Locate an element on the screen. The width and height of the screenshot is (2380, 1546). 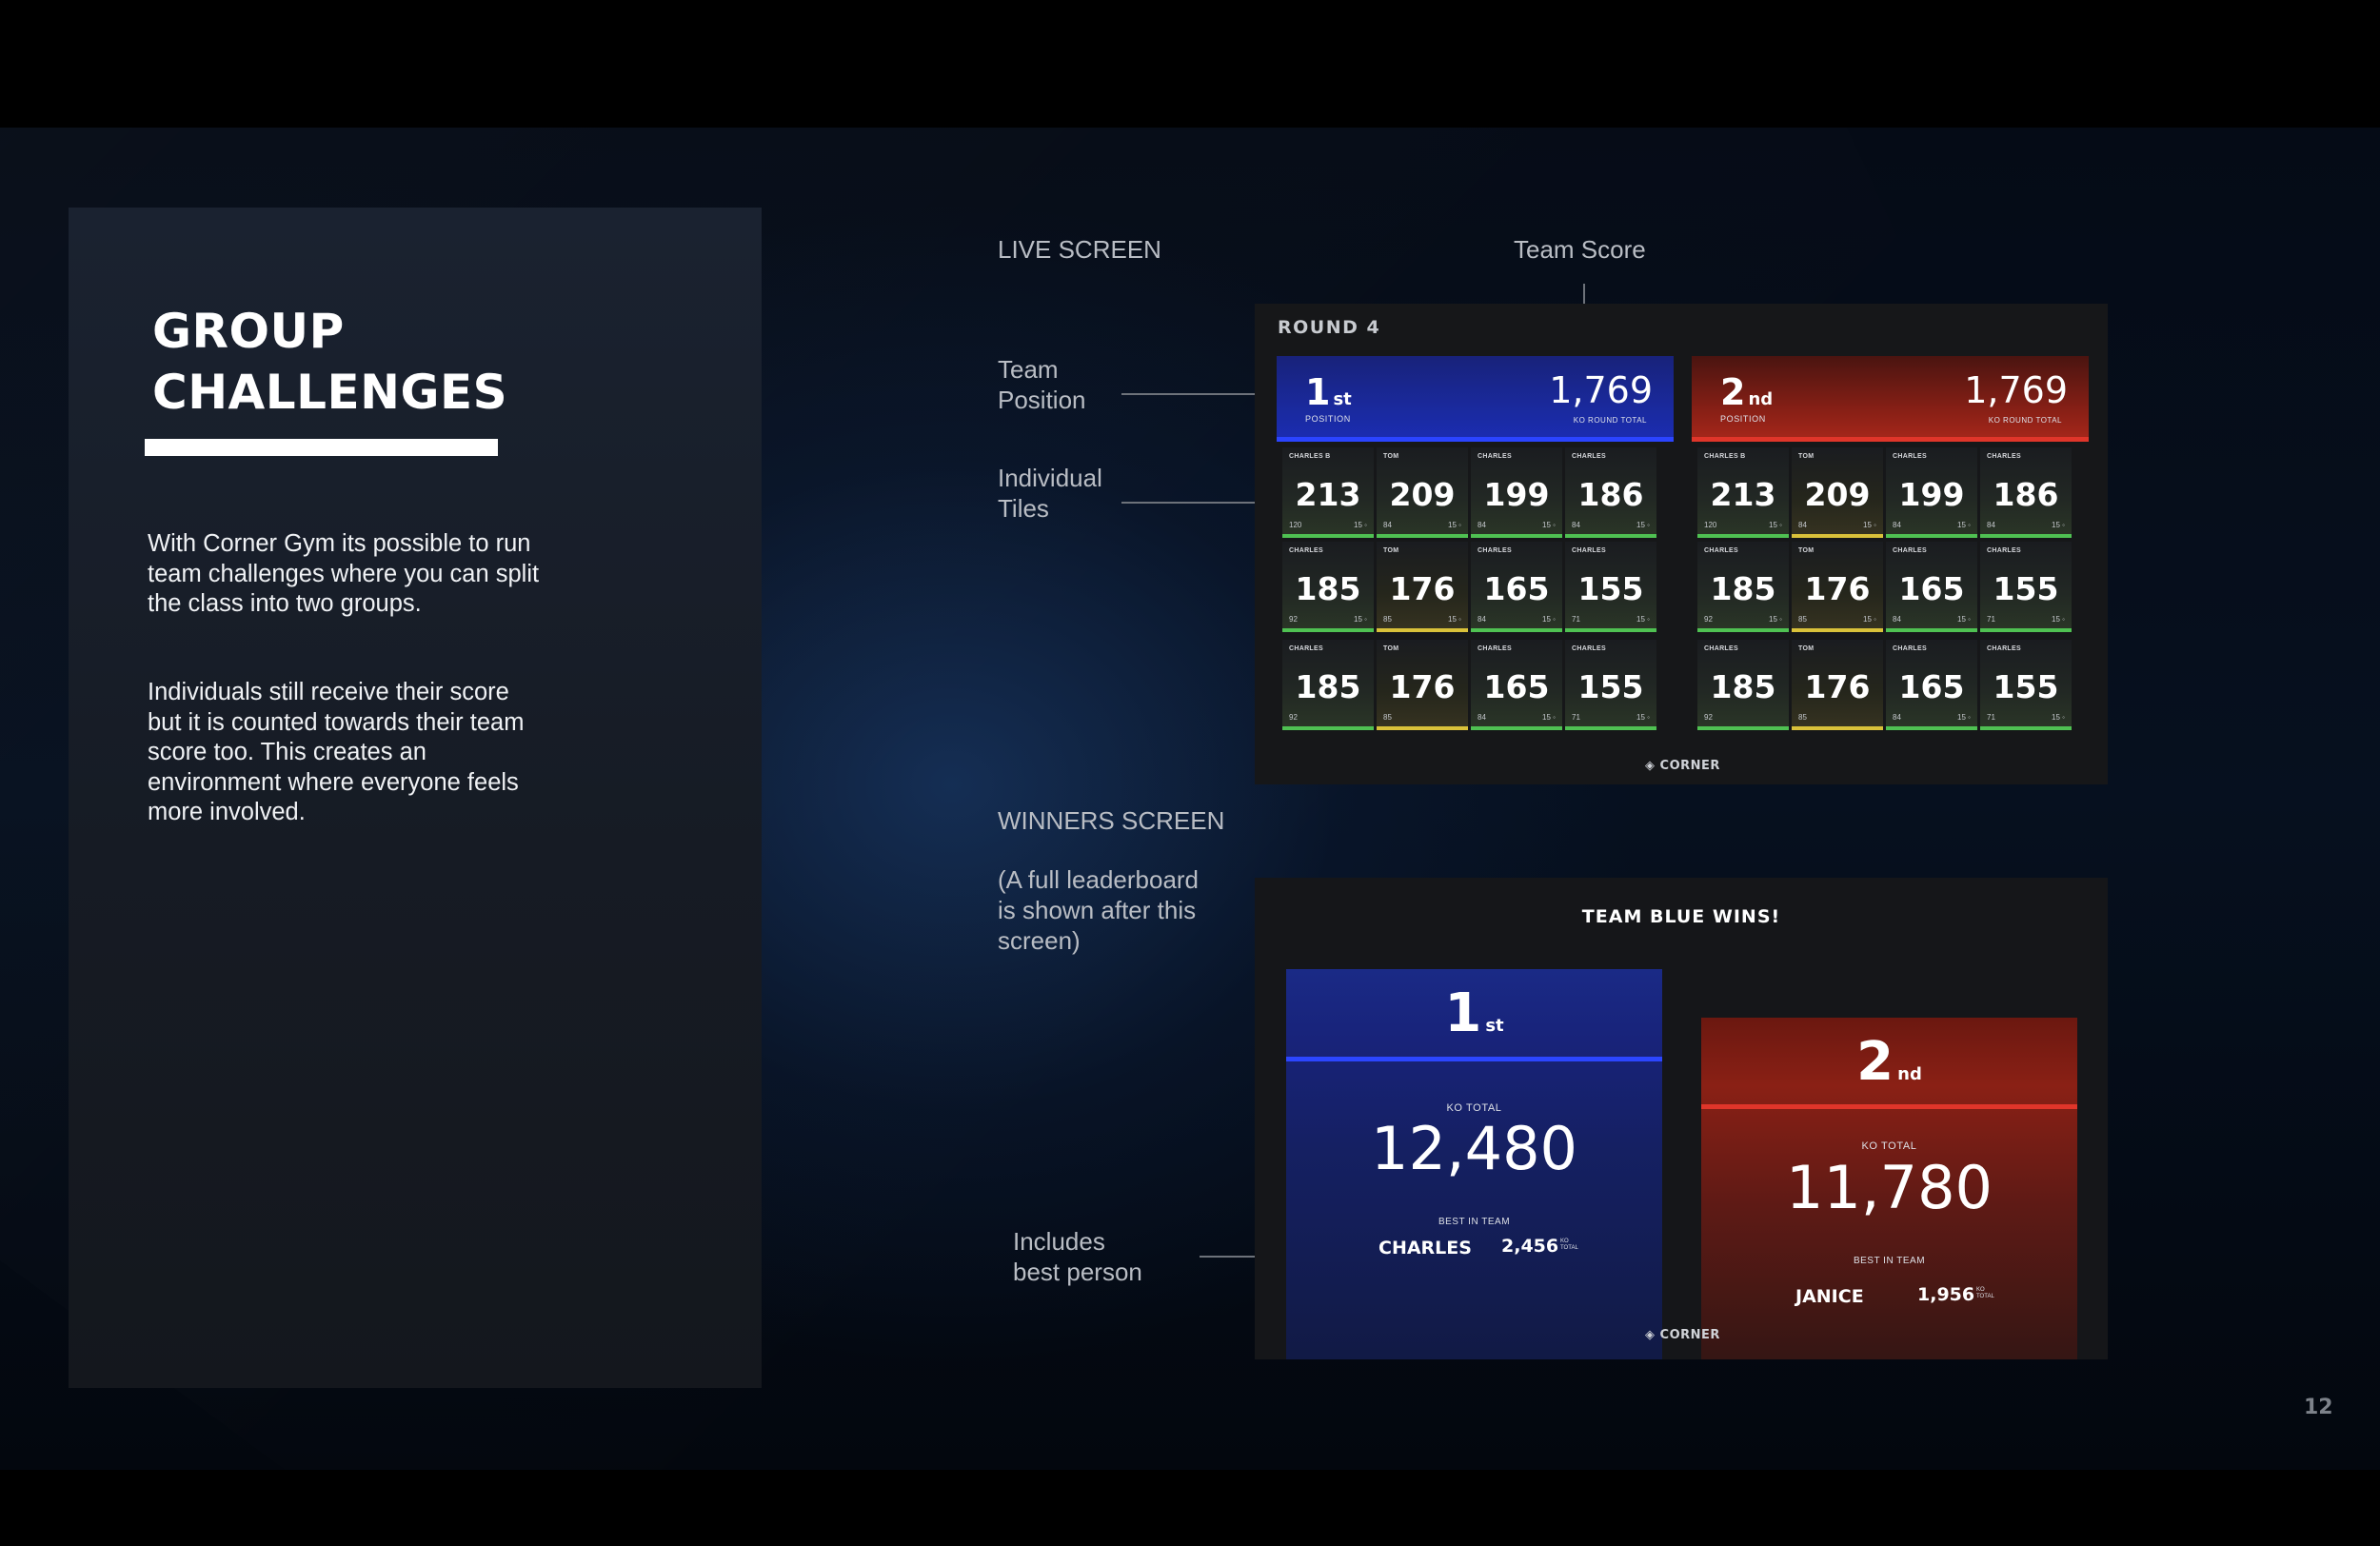
best-person-score: 1,956 is located at coordinates (1946, 1294).